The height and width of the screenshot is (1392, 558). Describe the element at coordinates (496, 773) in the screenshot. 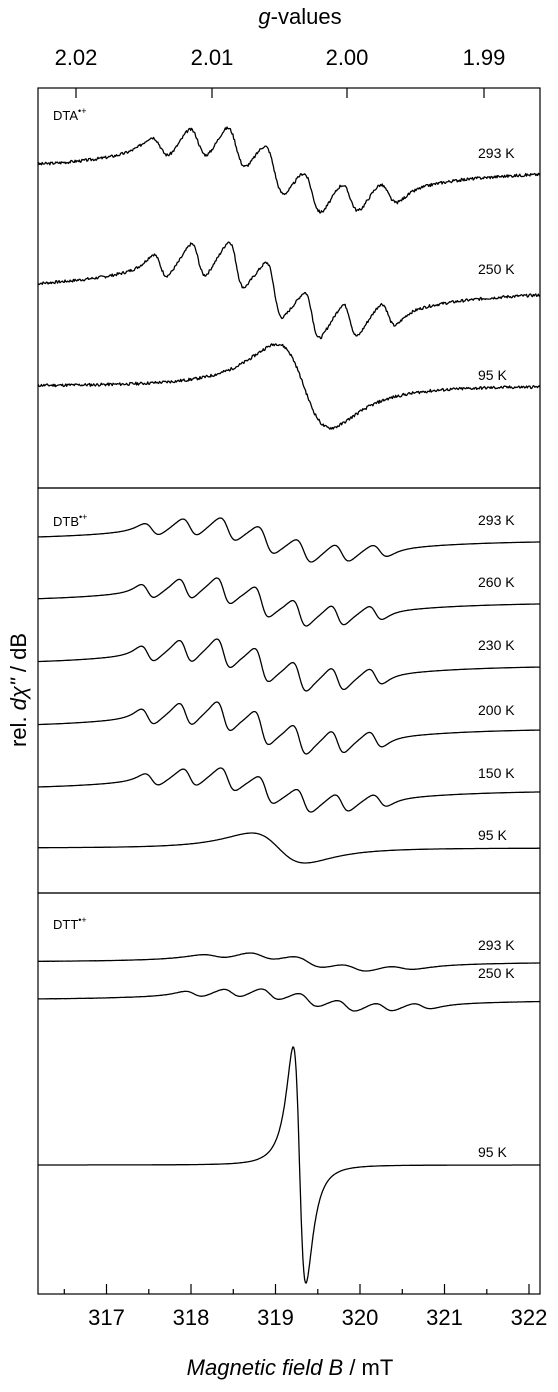

I see `temperature-label: 150 K` at that location.